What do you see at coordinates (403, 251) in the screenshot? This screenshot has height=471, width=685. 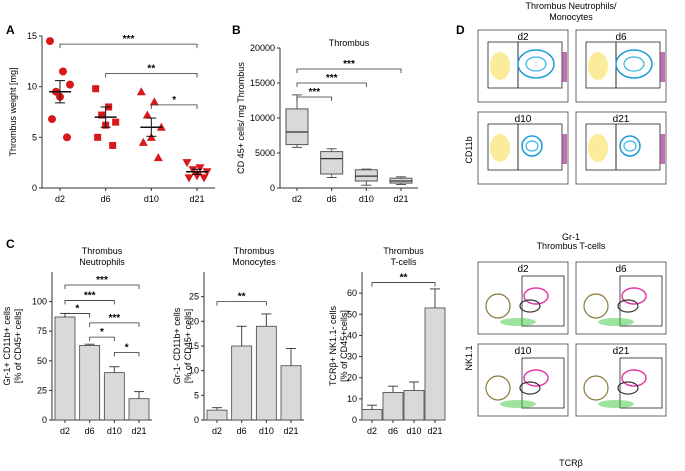 I see `c3-title-1: Thrombus` at bounding box center [403, 251].